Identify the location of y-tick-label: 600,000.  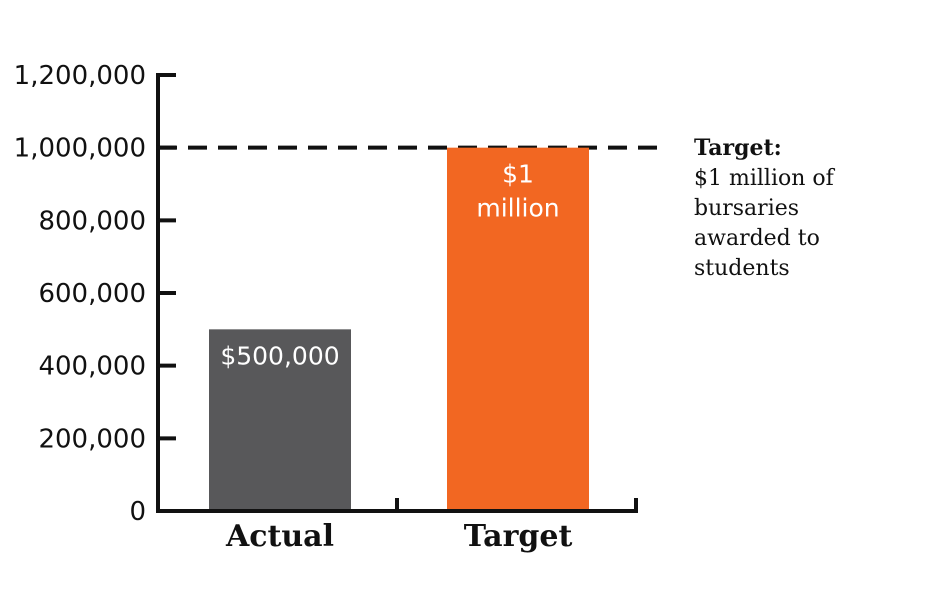
(92, 294).